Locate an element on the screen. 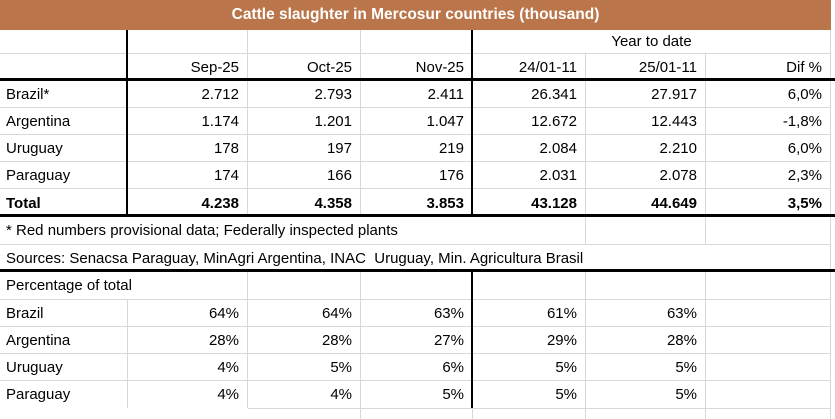  header-divider-rule is located at coordinates (417, 79).